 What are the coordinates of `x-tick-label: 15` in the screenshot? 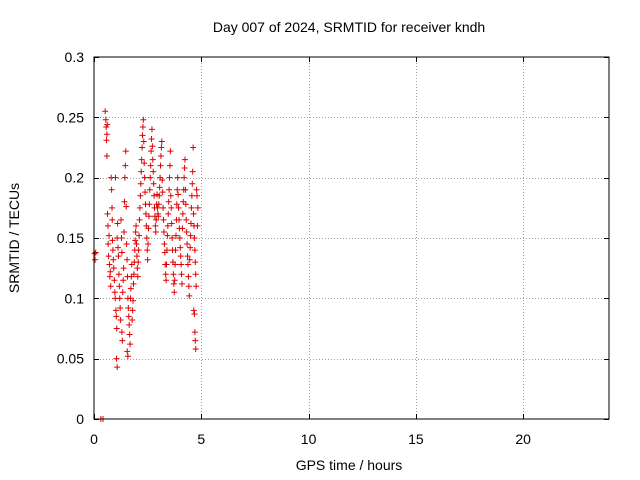 It's located at (416, 439).